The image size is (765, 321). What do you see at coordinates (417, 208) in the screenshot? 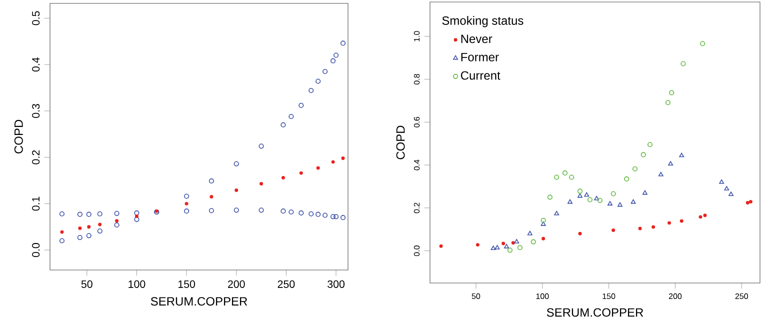
I see `y-tick-label: 0.2` at bounding box center [417, 208].